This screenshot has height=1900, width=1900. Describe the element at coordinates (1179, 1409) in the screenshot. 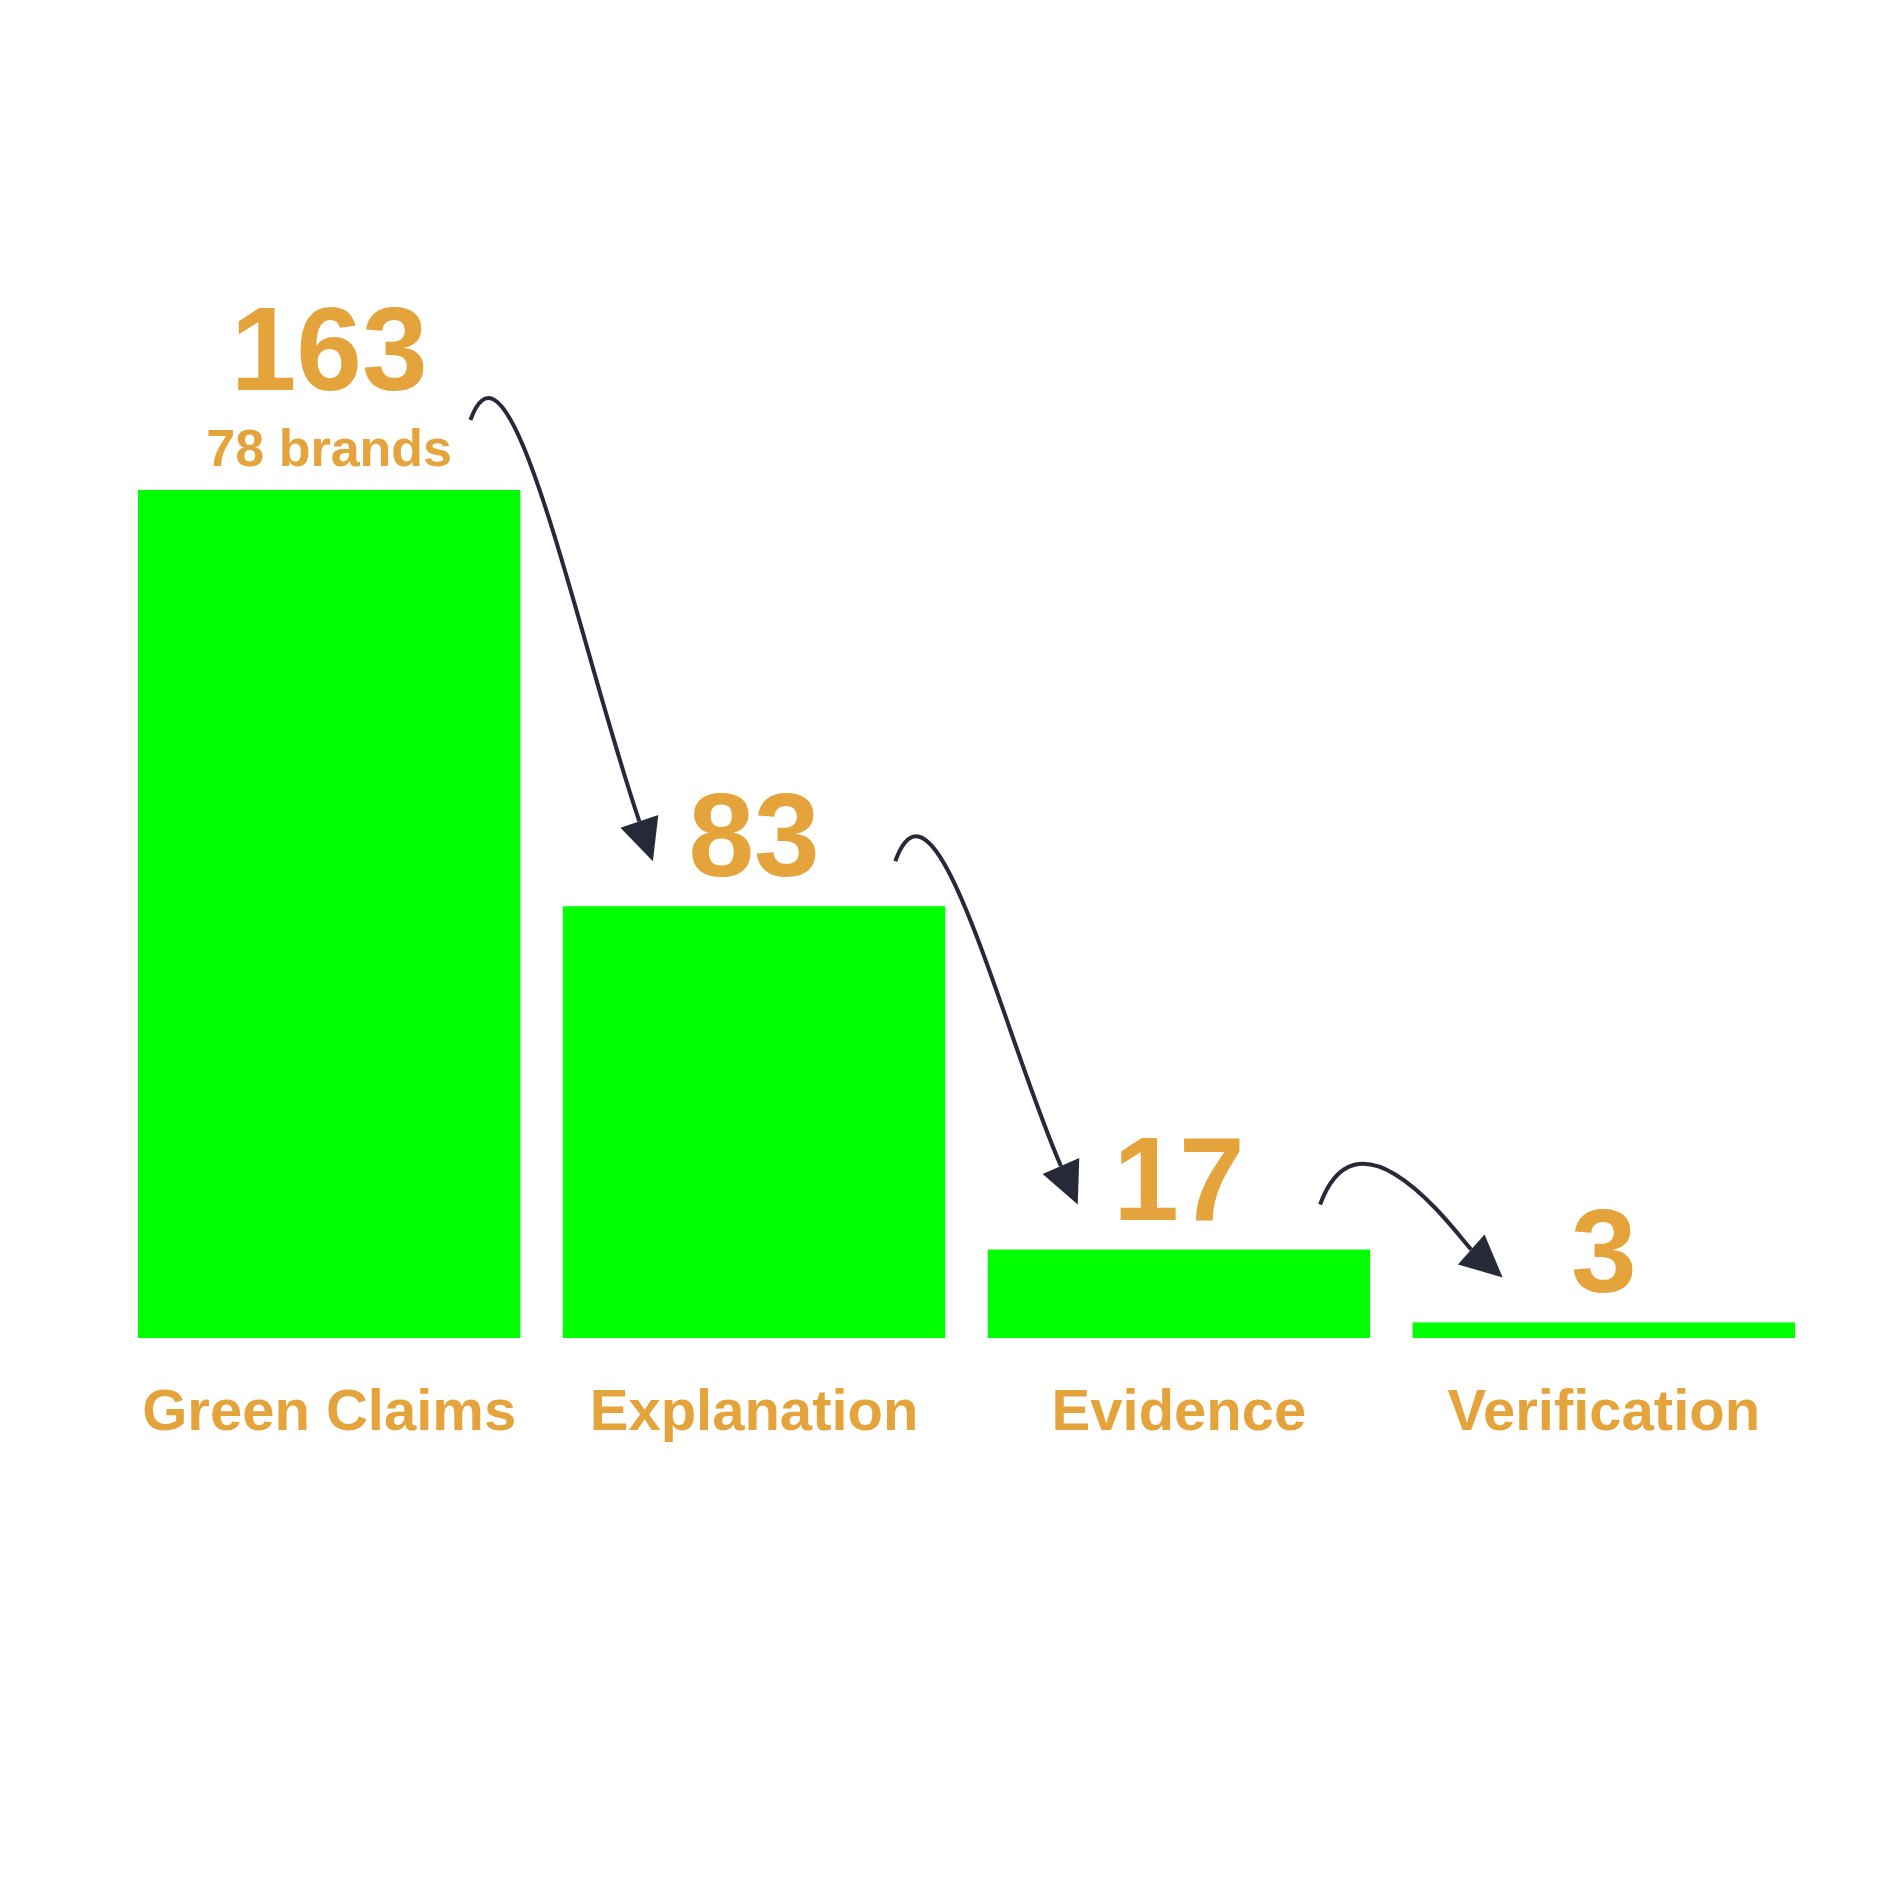

I see `x-tick-label: Evidence` at that location.